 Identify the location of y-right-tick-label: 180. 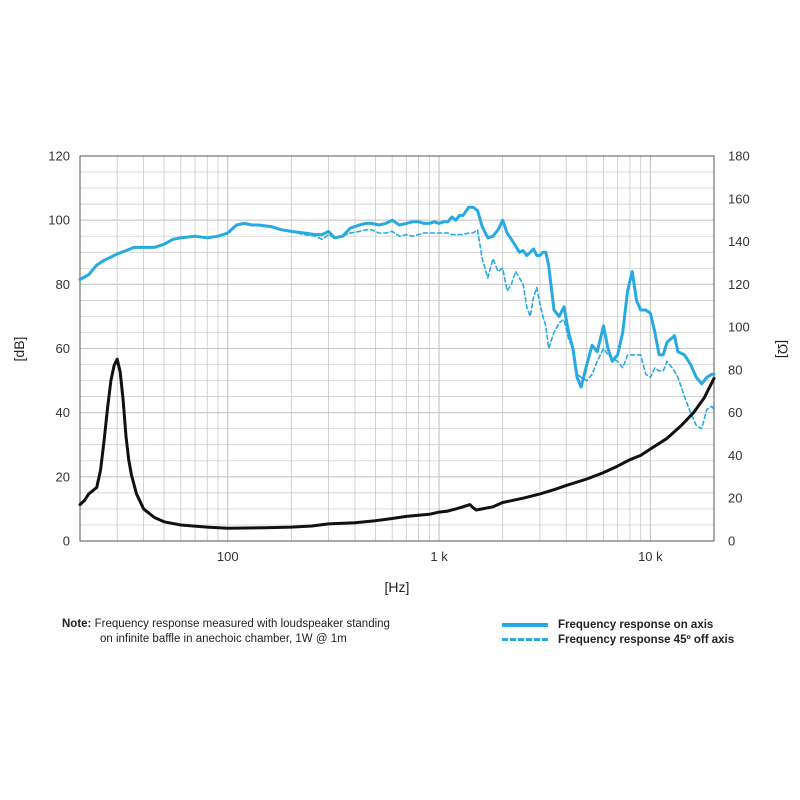
(739, 156).